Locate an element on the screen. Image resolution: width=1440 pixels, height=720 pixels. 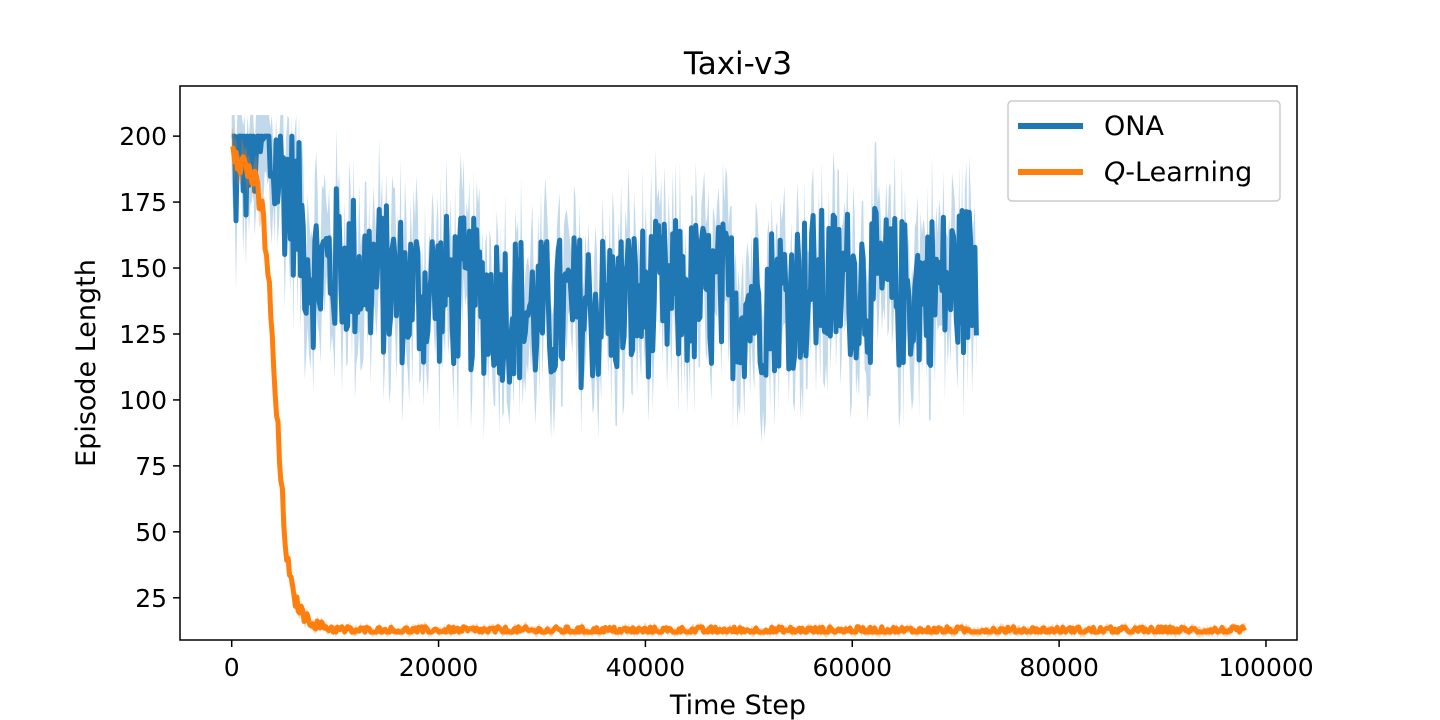
y-tick-label: 175 is located at coordinates (143, 202).